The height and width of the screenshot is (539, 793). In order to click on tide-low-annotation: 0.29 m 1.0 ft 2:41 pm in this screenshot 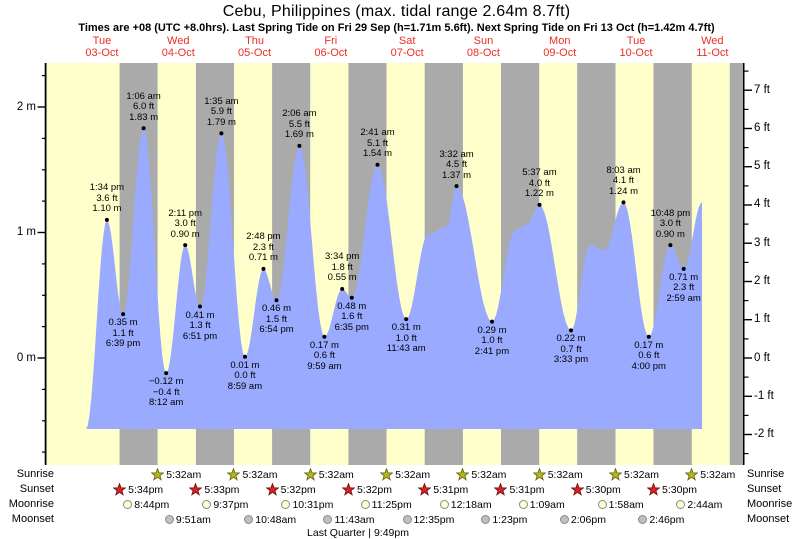, I will do `click(492, 340)`.